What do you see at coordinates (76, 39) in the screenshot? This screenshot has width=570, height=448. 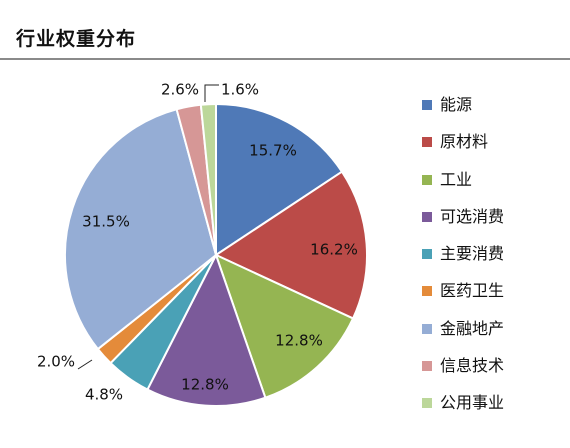 I see `chart-title: 行业权重分布` at bounding box center [76, 39].